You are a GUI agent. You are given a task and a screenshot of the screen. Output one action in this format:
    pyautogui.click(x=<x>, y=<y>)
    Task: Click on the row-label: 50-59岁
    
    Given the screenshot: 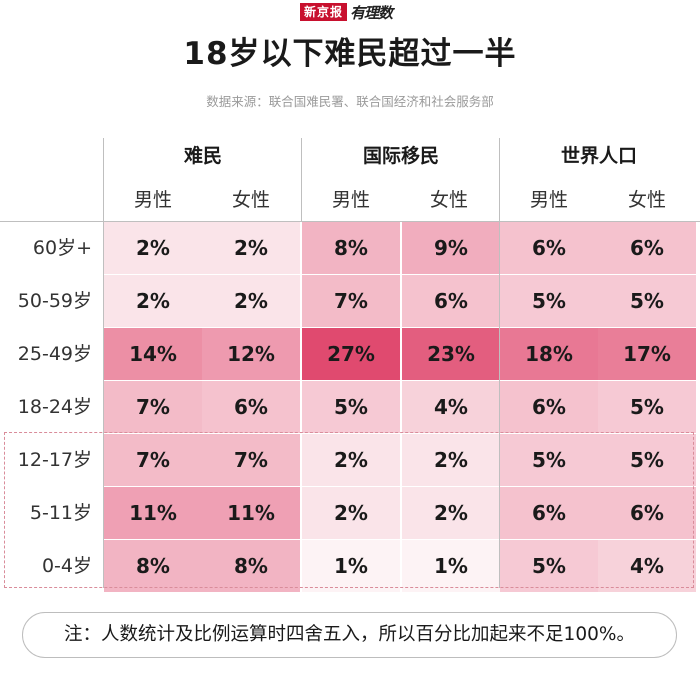 What is the action you would take?
    pyautogui.click(x=54, y=301)
    